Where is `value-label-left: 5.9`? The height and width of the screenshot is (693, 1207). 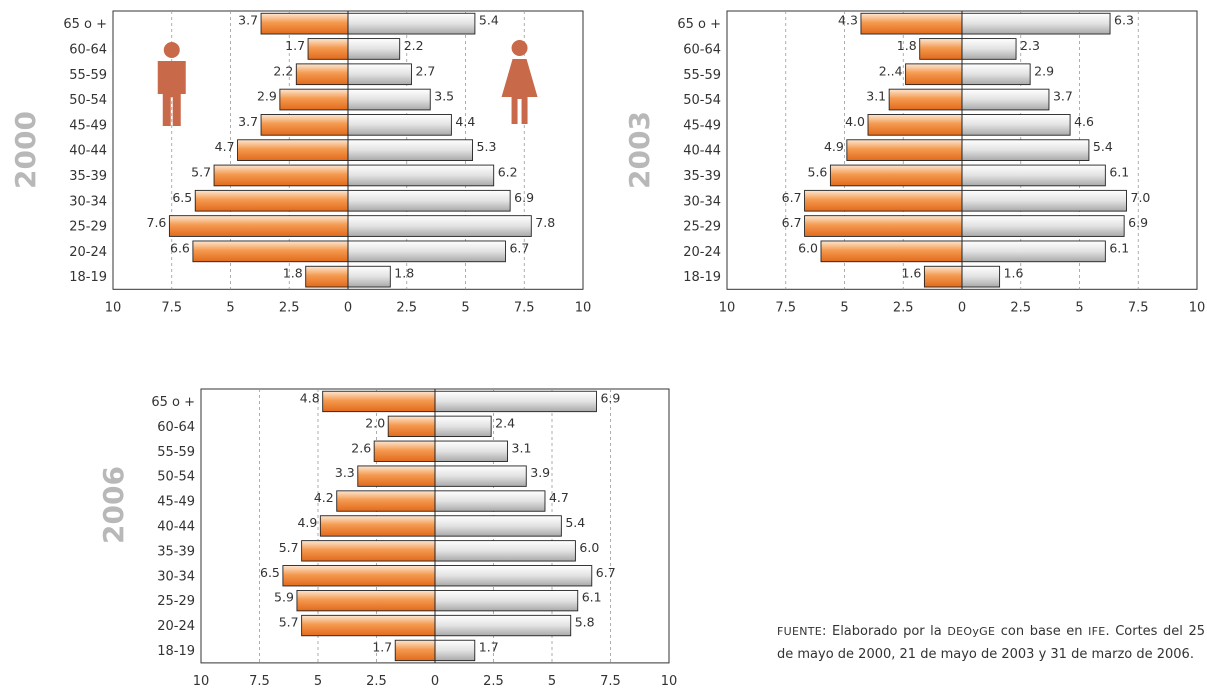
value-label-left: 5.9 is located at coordinates (284, 597).